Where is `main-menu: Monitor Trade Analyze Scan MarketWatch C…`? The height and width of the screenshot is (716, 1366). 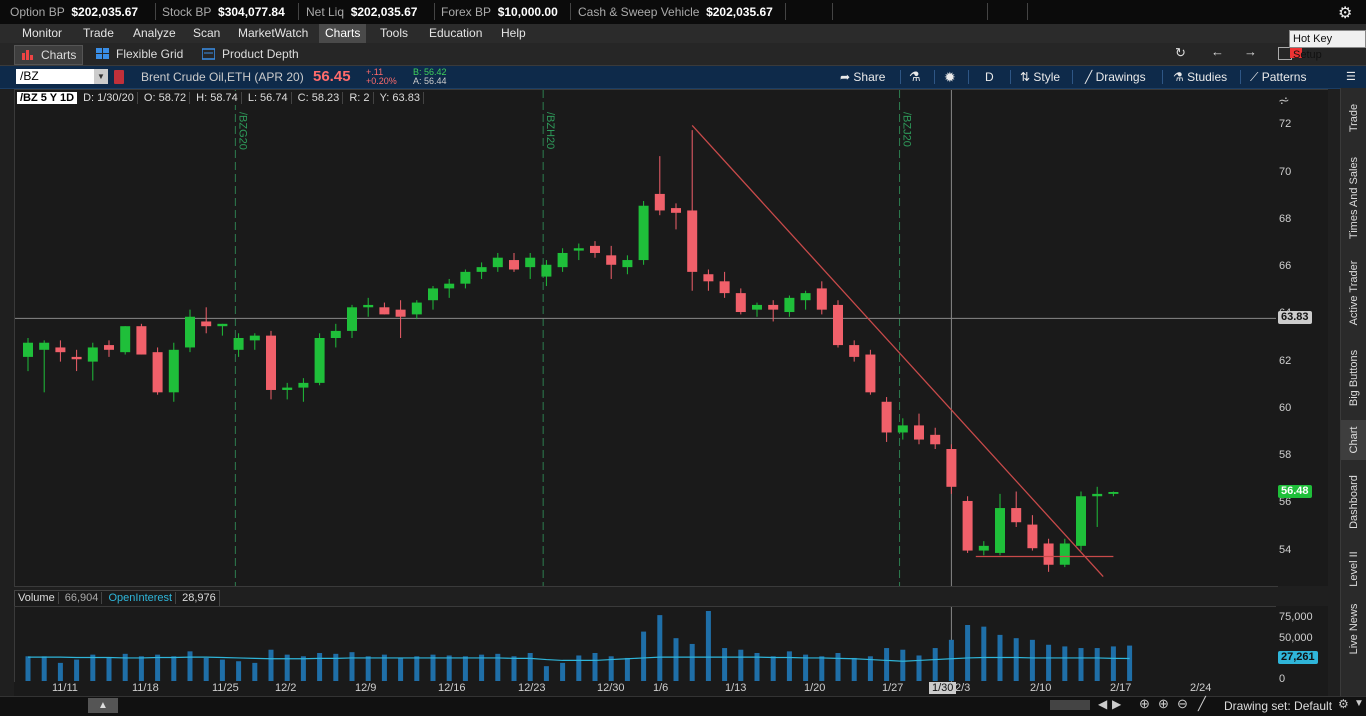
main-menu: Monitor Trade Analyze Scan MarketWatch C… is located at coordinates (683, 34).